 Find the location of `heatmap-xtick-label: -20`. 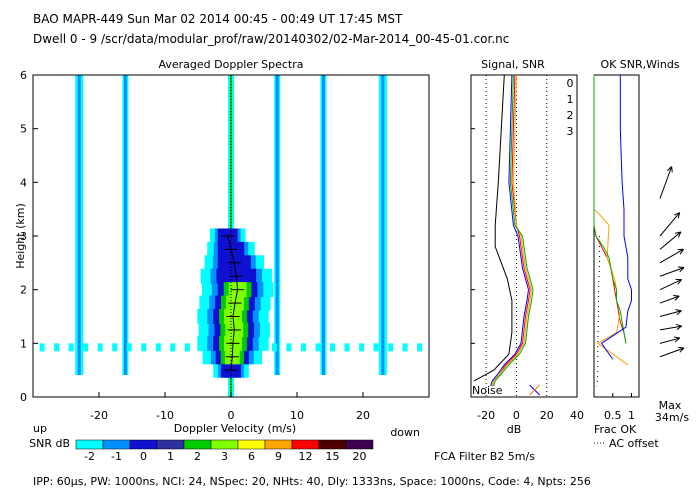

heatmap-xtick-label: -20 is located at coordinates (99, 415).